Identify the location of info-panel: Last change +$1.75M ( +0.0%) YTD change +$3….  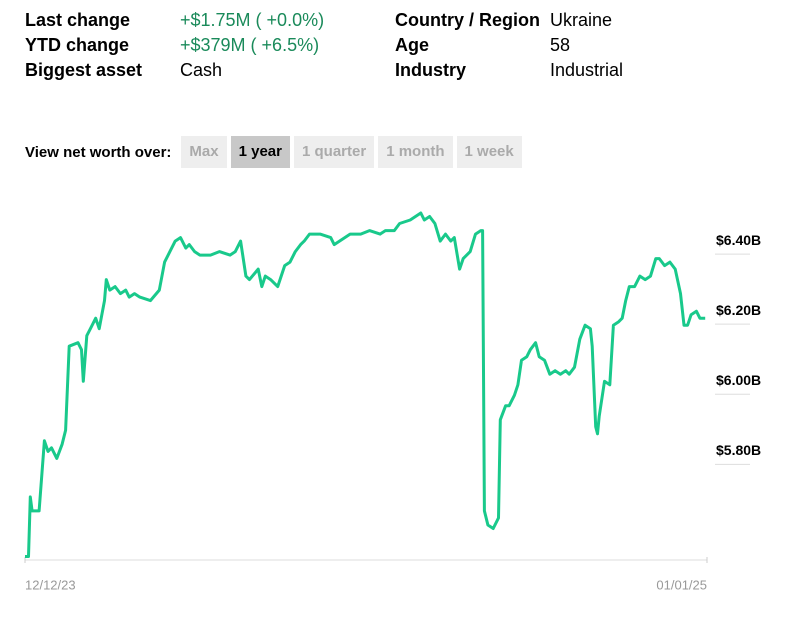
(405, 48).